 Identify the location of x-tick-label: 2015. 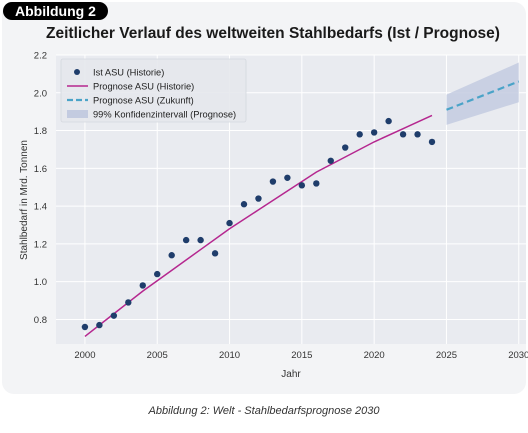
(301, 355).